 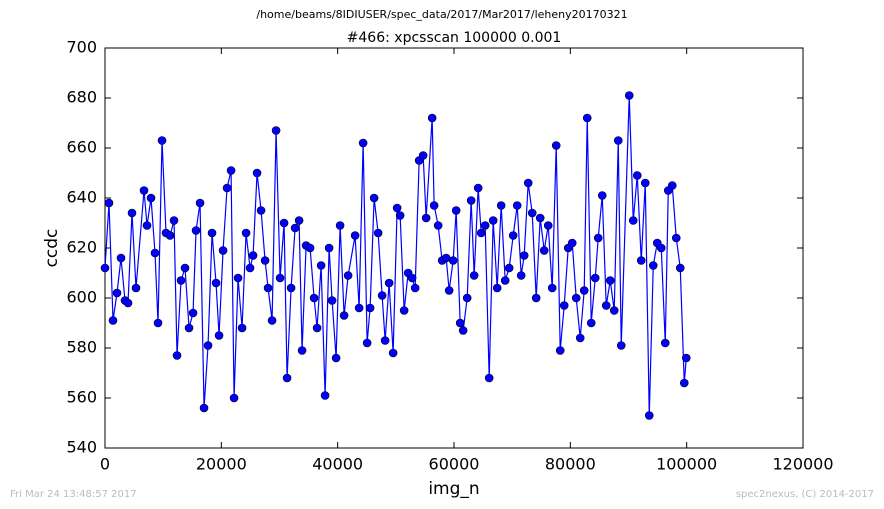 What do you see at coordinates (81, 347) in the screenshot?
I see `y-tick-label: 580` at bounding box center [81, 347].